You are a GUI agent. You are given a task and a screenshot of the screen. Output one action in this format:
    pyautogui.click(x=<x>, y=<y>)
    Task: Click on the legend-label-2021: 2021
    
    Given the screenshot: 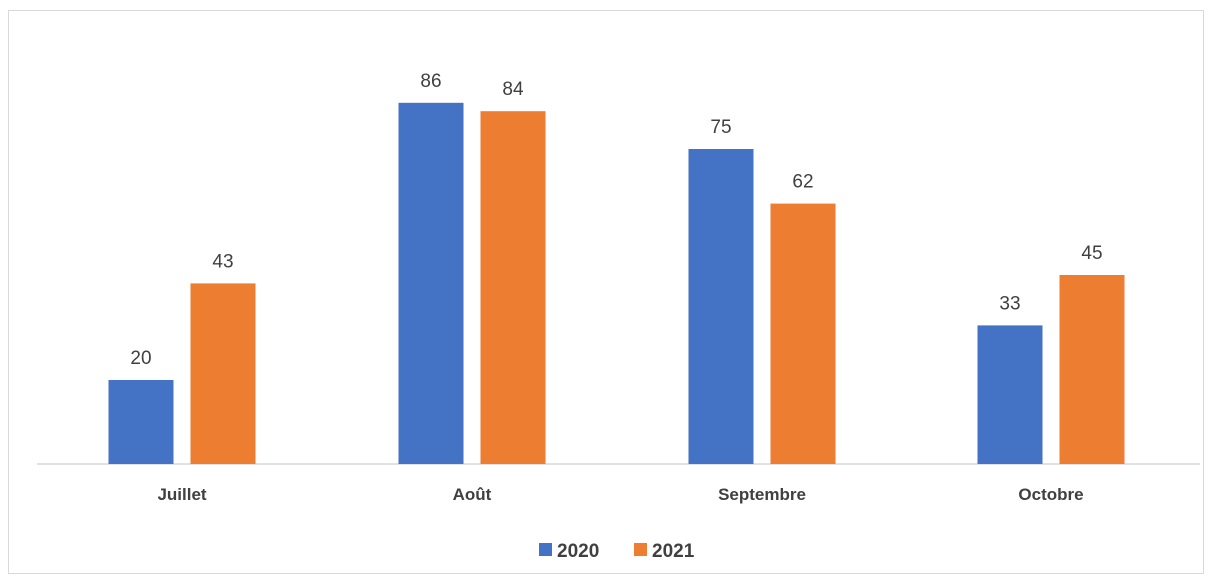 What is the action you would take?
    pyautogui.click(x=673, y=551)
    